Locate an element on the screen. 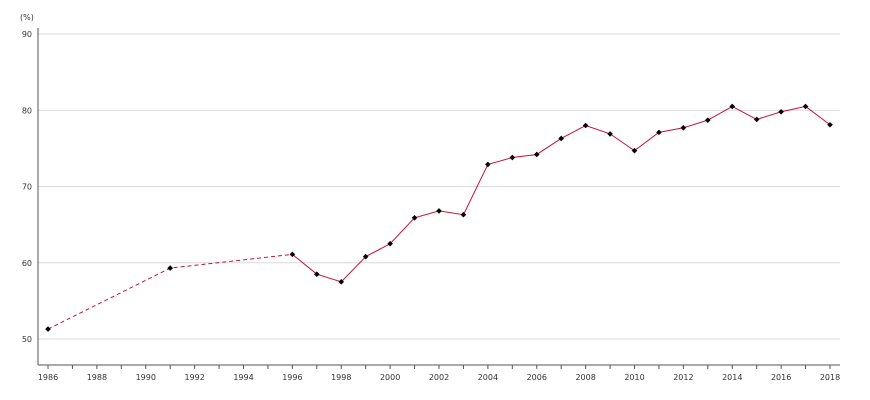 The width and height of the screenshot is (870, 400). x-tick-label: 2018 is located at coordinates (830, 377).